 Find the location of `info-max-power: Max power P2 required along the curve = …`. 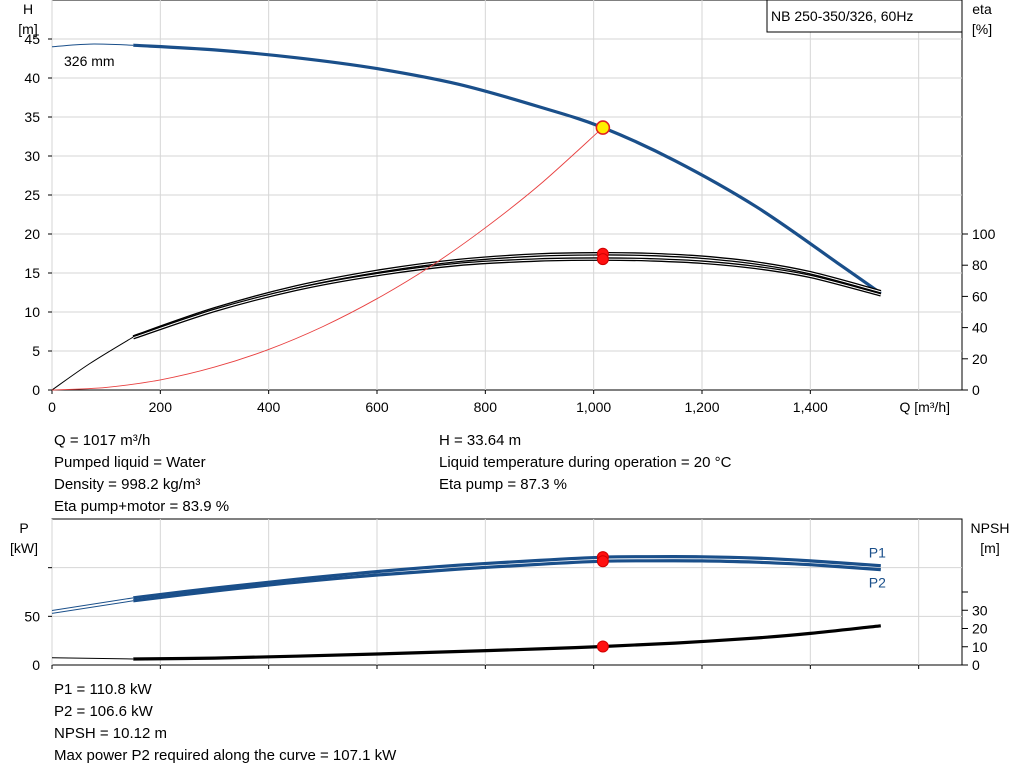

info-max-power: Max power P2 required along the curve = … is located at coordinates (225, 755).